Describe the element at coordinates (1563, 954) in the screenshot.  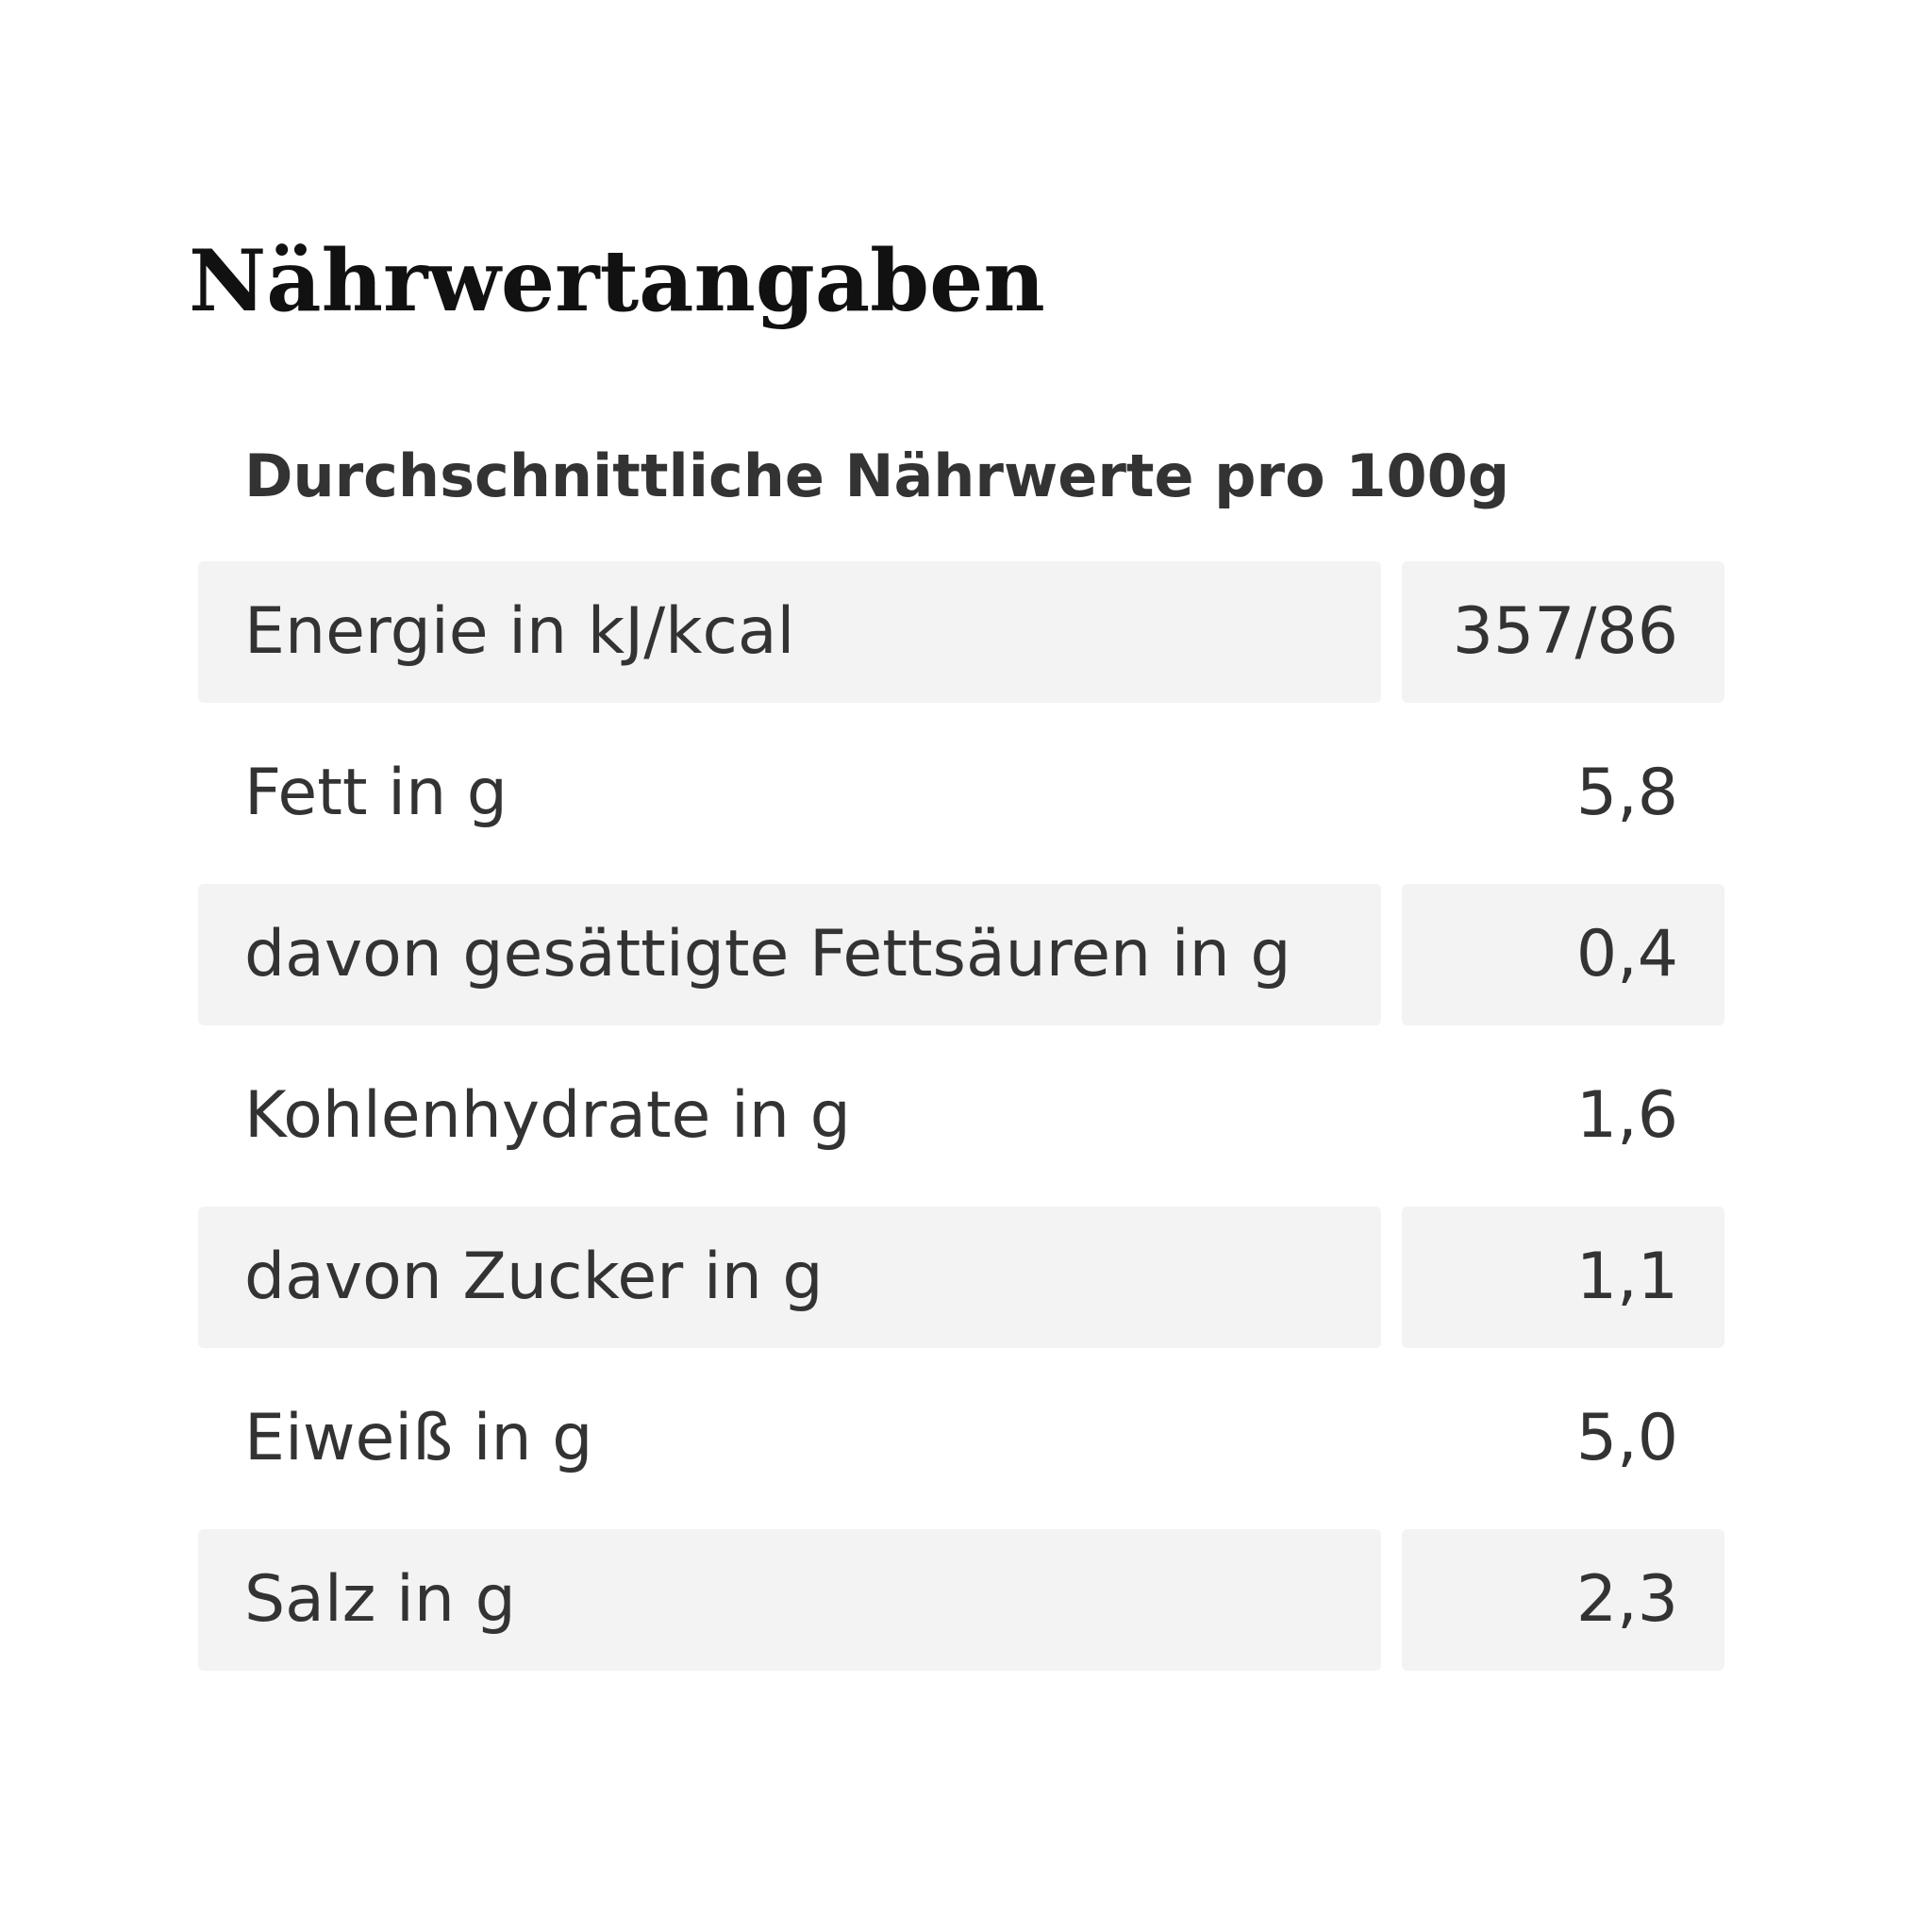
I see `row-value: 0,4` at that location.